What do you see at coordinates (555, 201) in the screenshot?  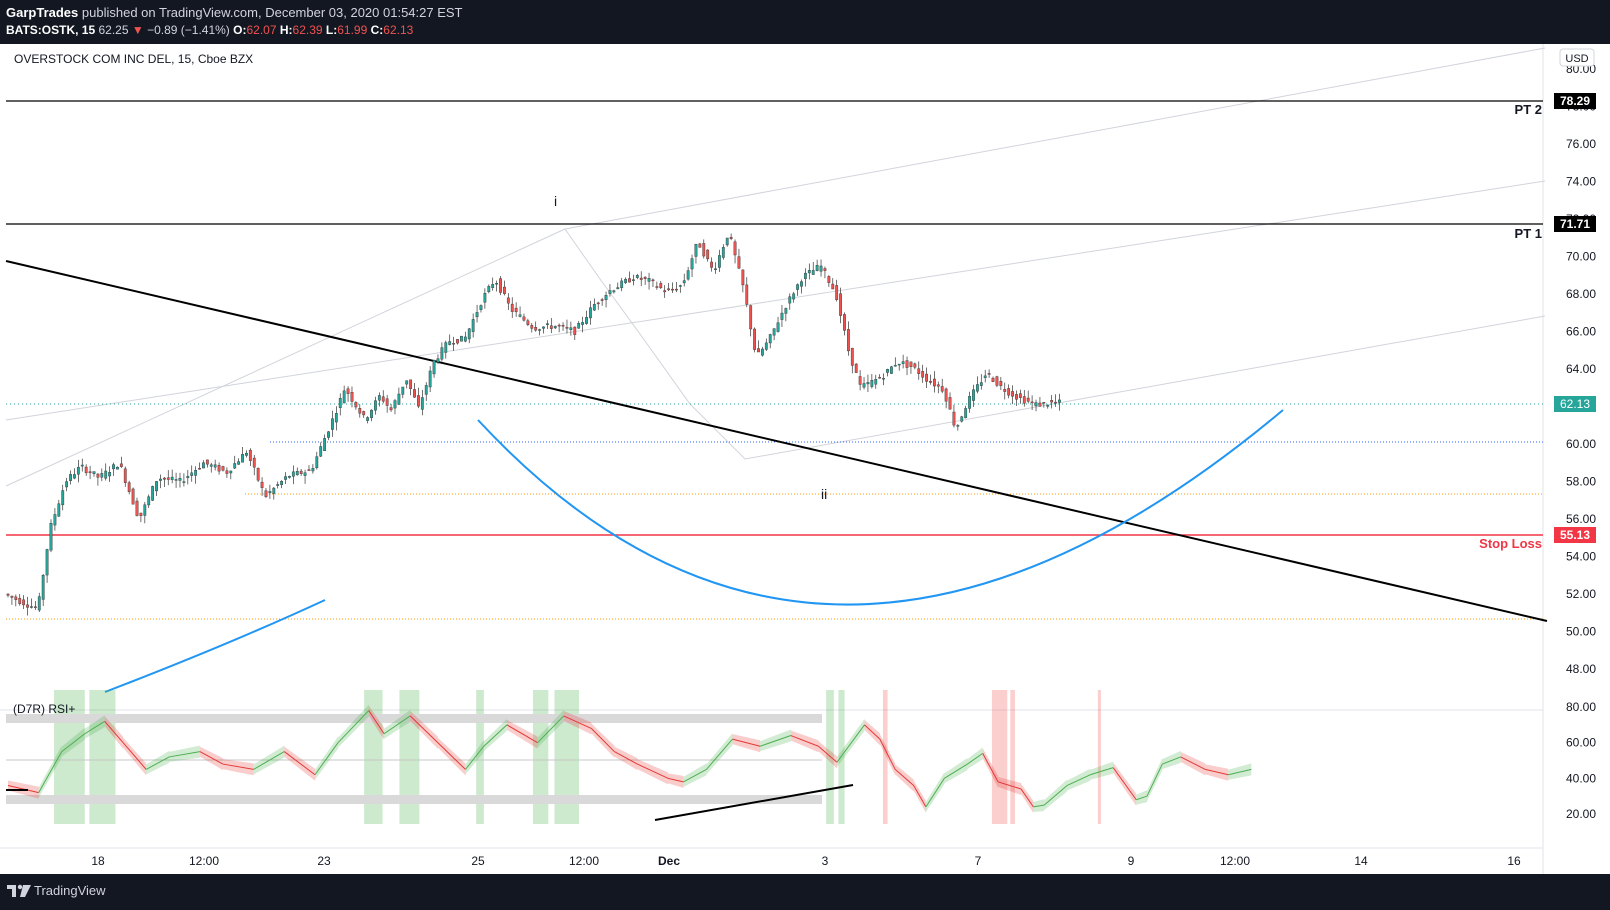 I see `wave-label-i: i` at bounding box center [555, 201].